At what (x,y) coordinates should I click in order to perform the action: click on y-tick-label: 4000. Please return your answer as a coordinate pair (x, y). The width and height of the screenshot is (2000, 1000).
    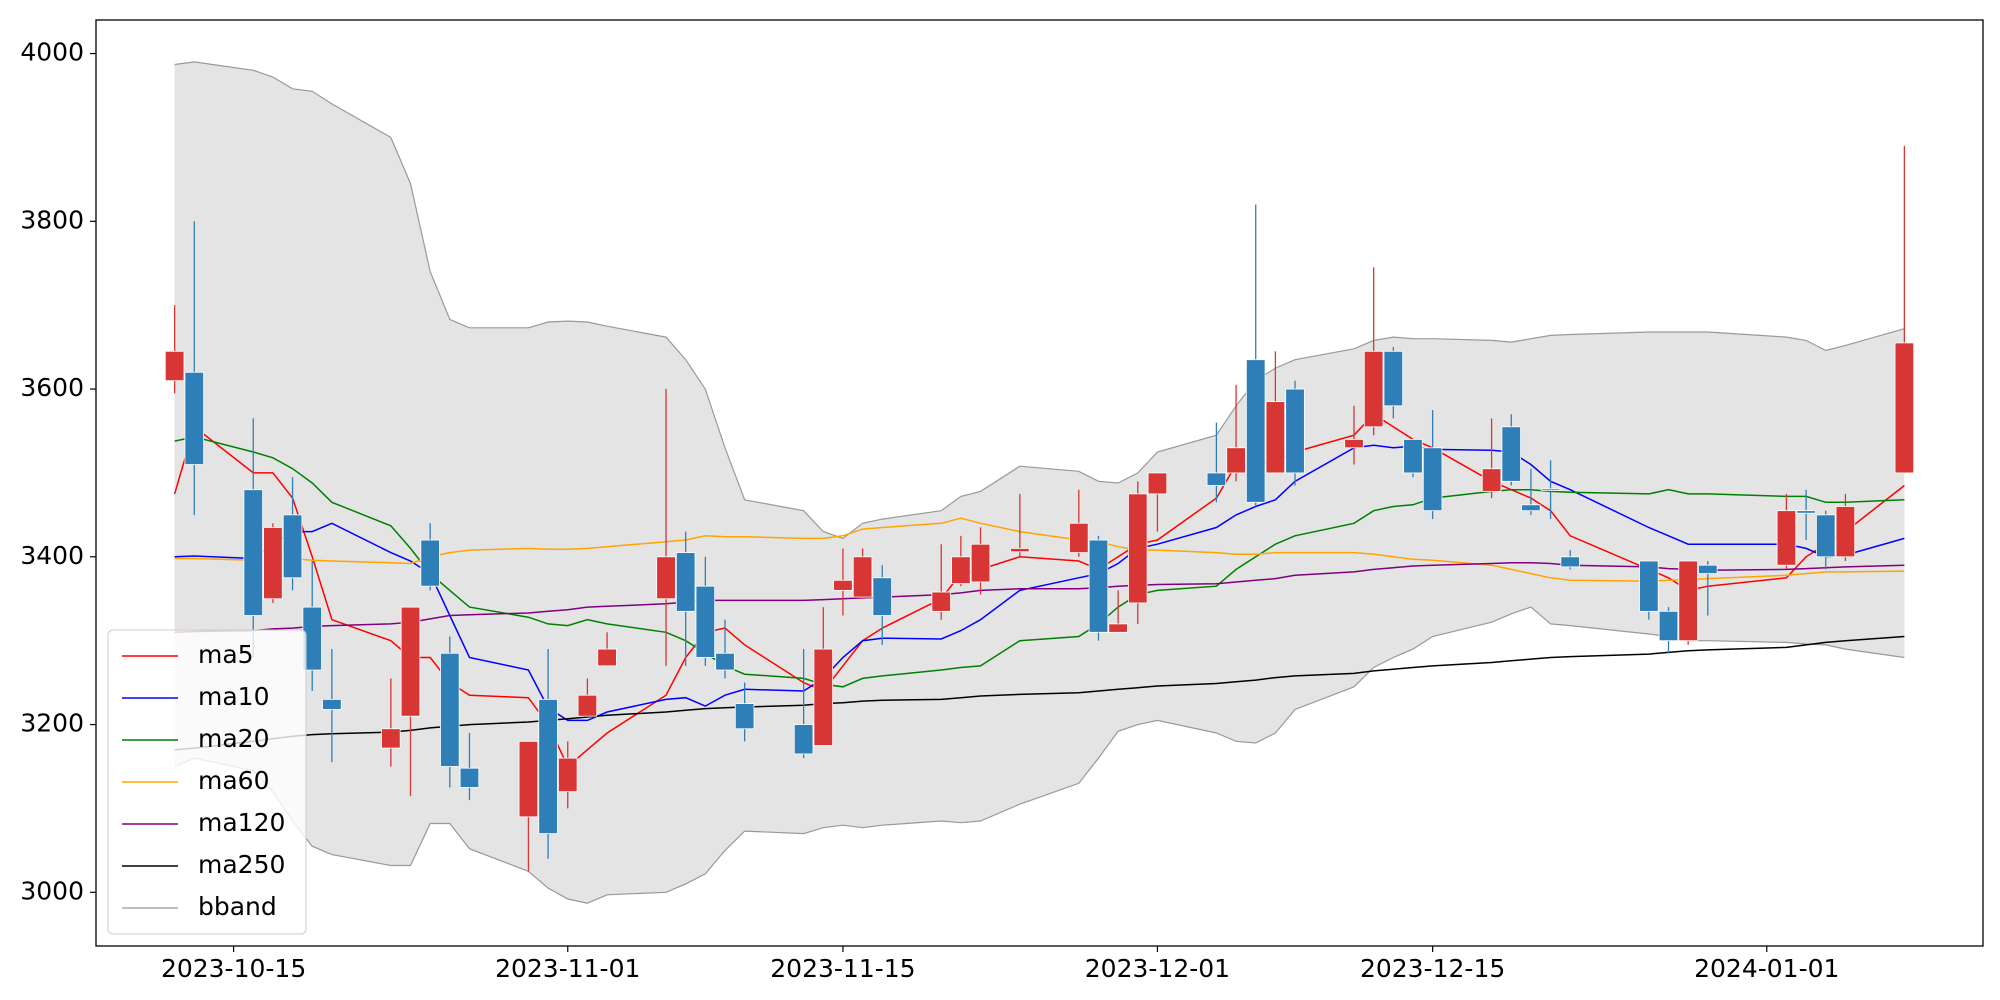
    Looking at the image, I should click on (52, 52).